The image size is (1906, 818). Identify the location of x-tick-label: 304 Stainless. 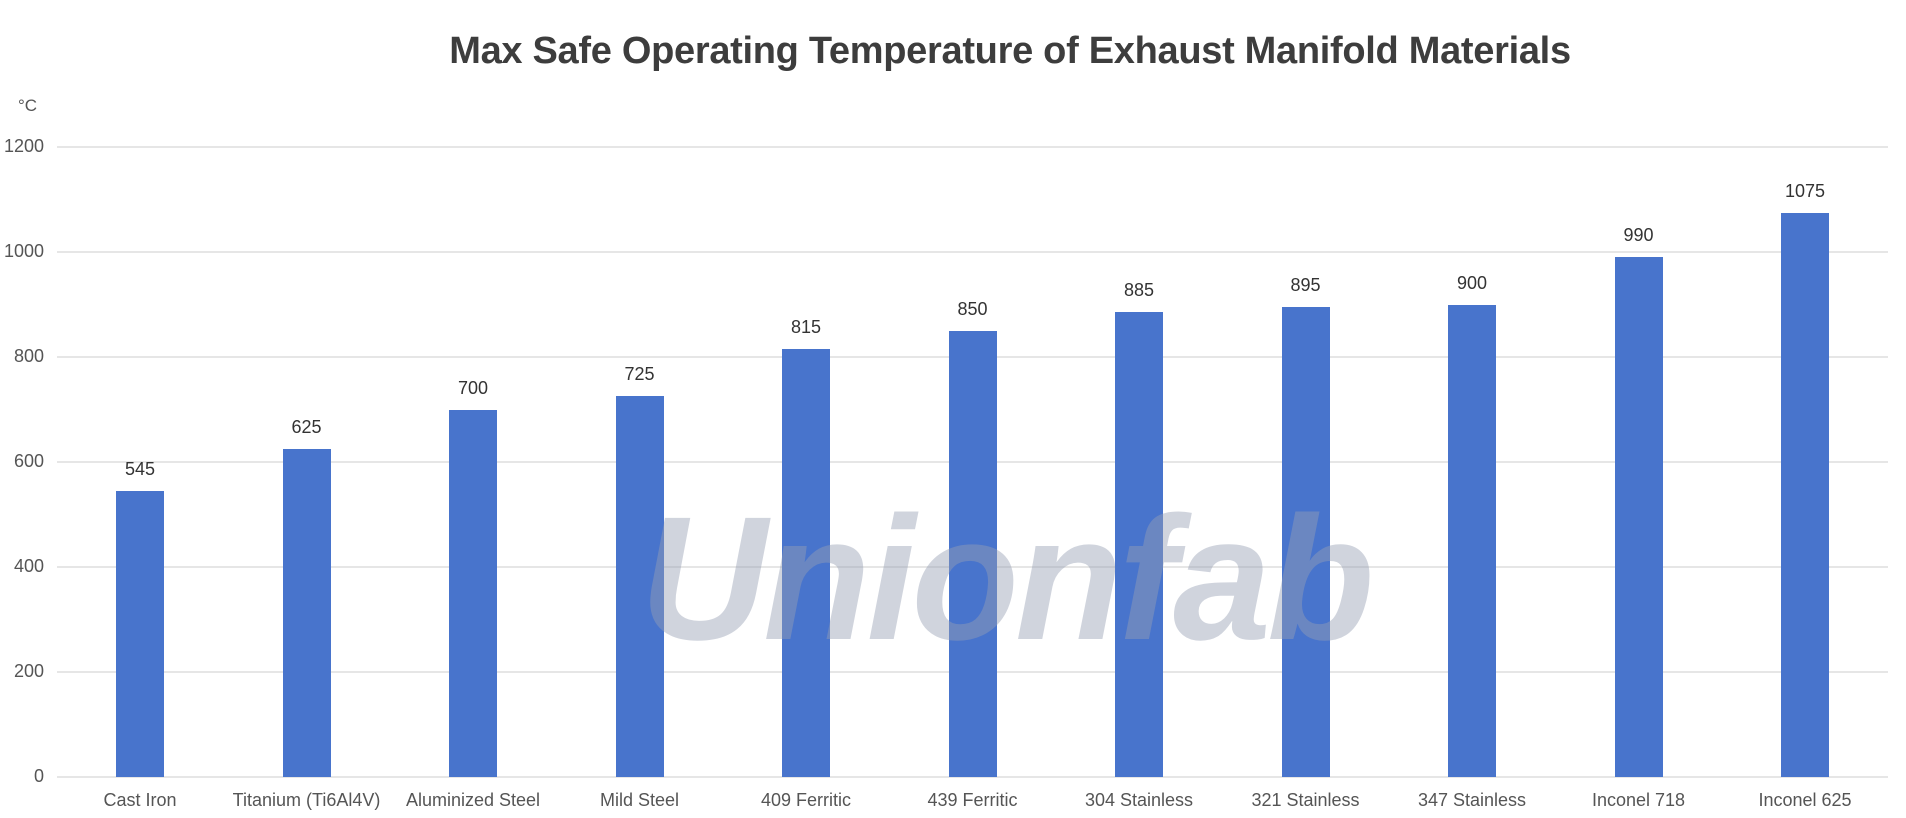
(1139, 800).